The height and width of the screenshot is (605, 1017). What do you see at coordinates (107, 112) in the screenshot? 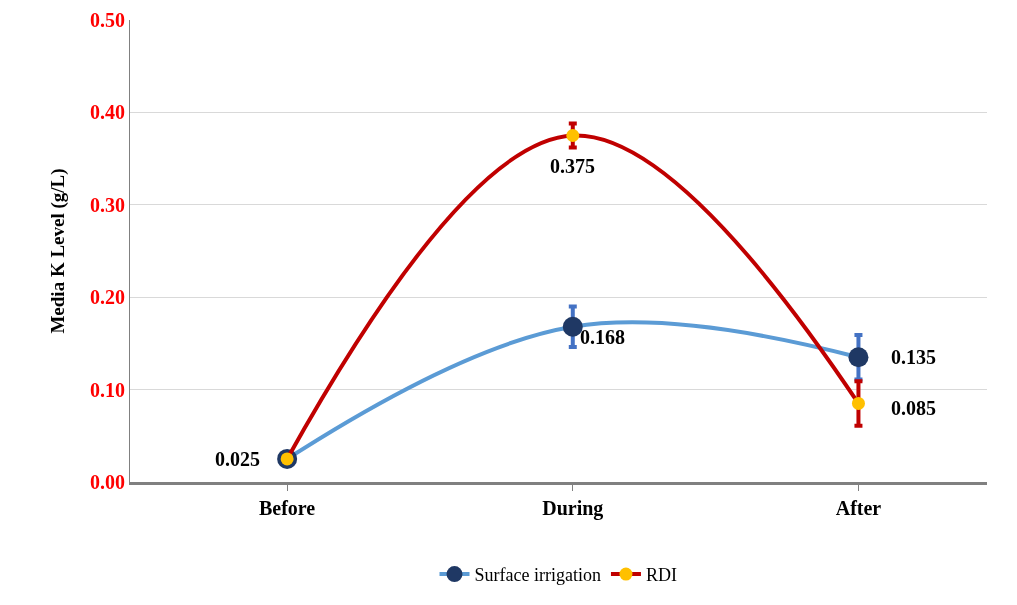
I see `y-tick-label: 0.40` at bounding box center [107, 112].